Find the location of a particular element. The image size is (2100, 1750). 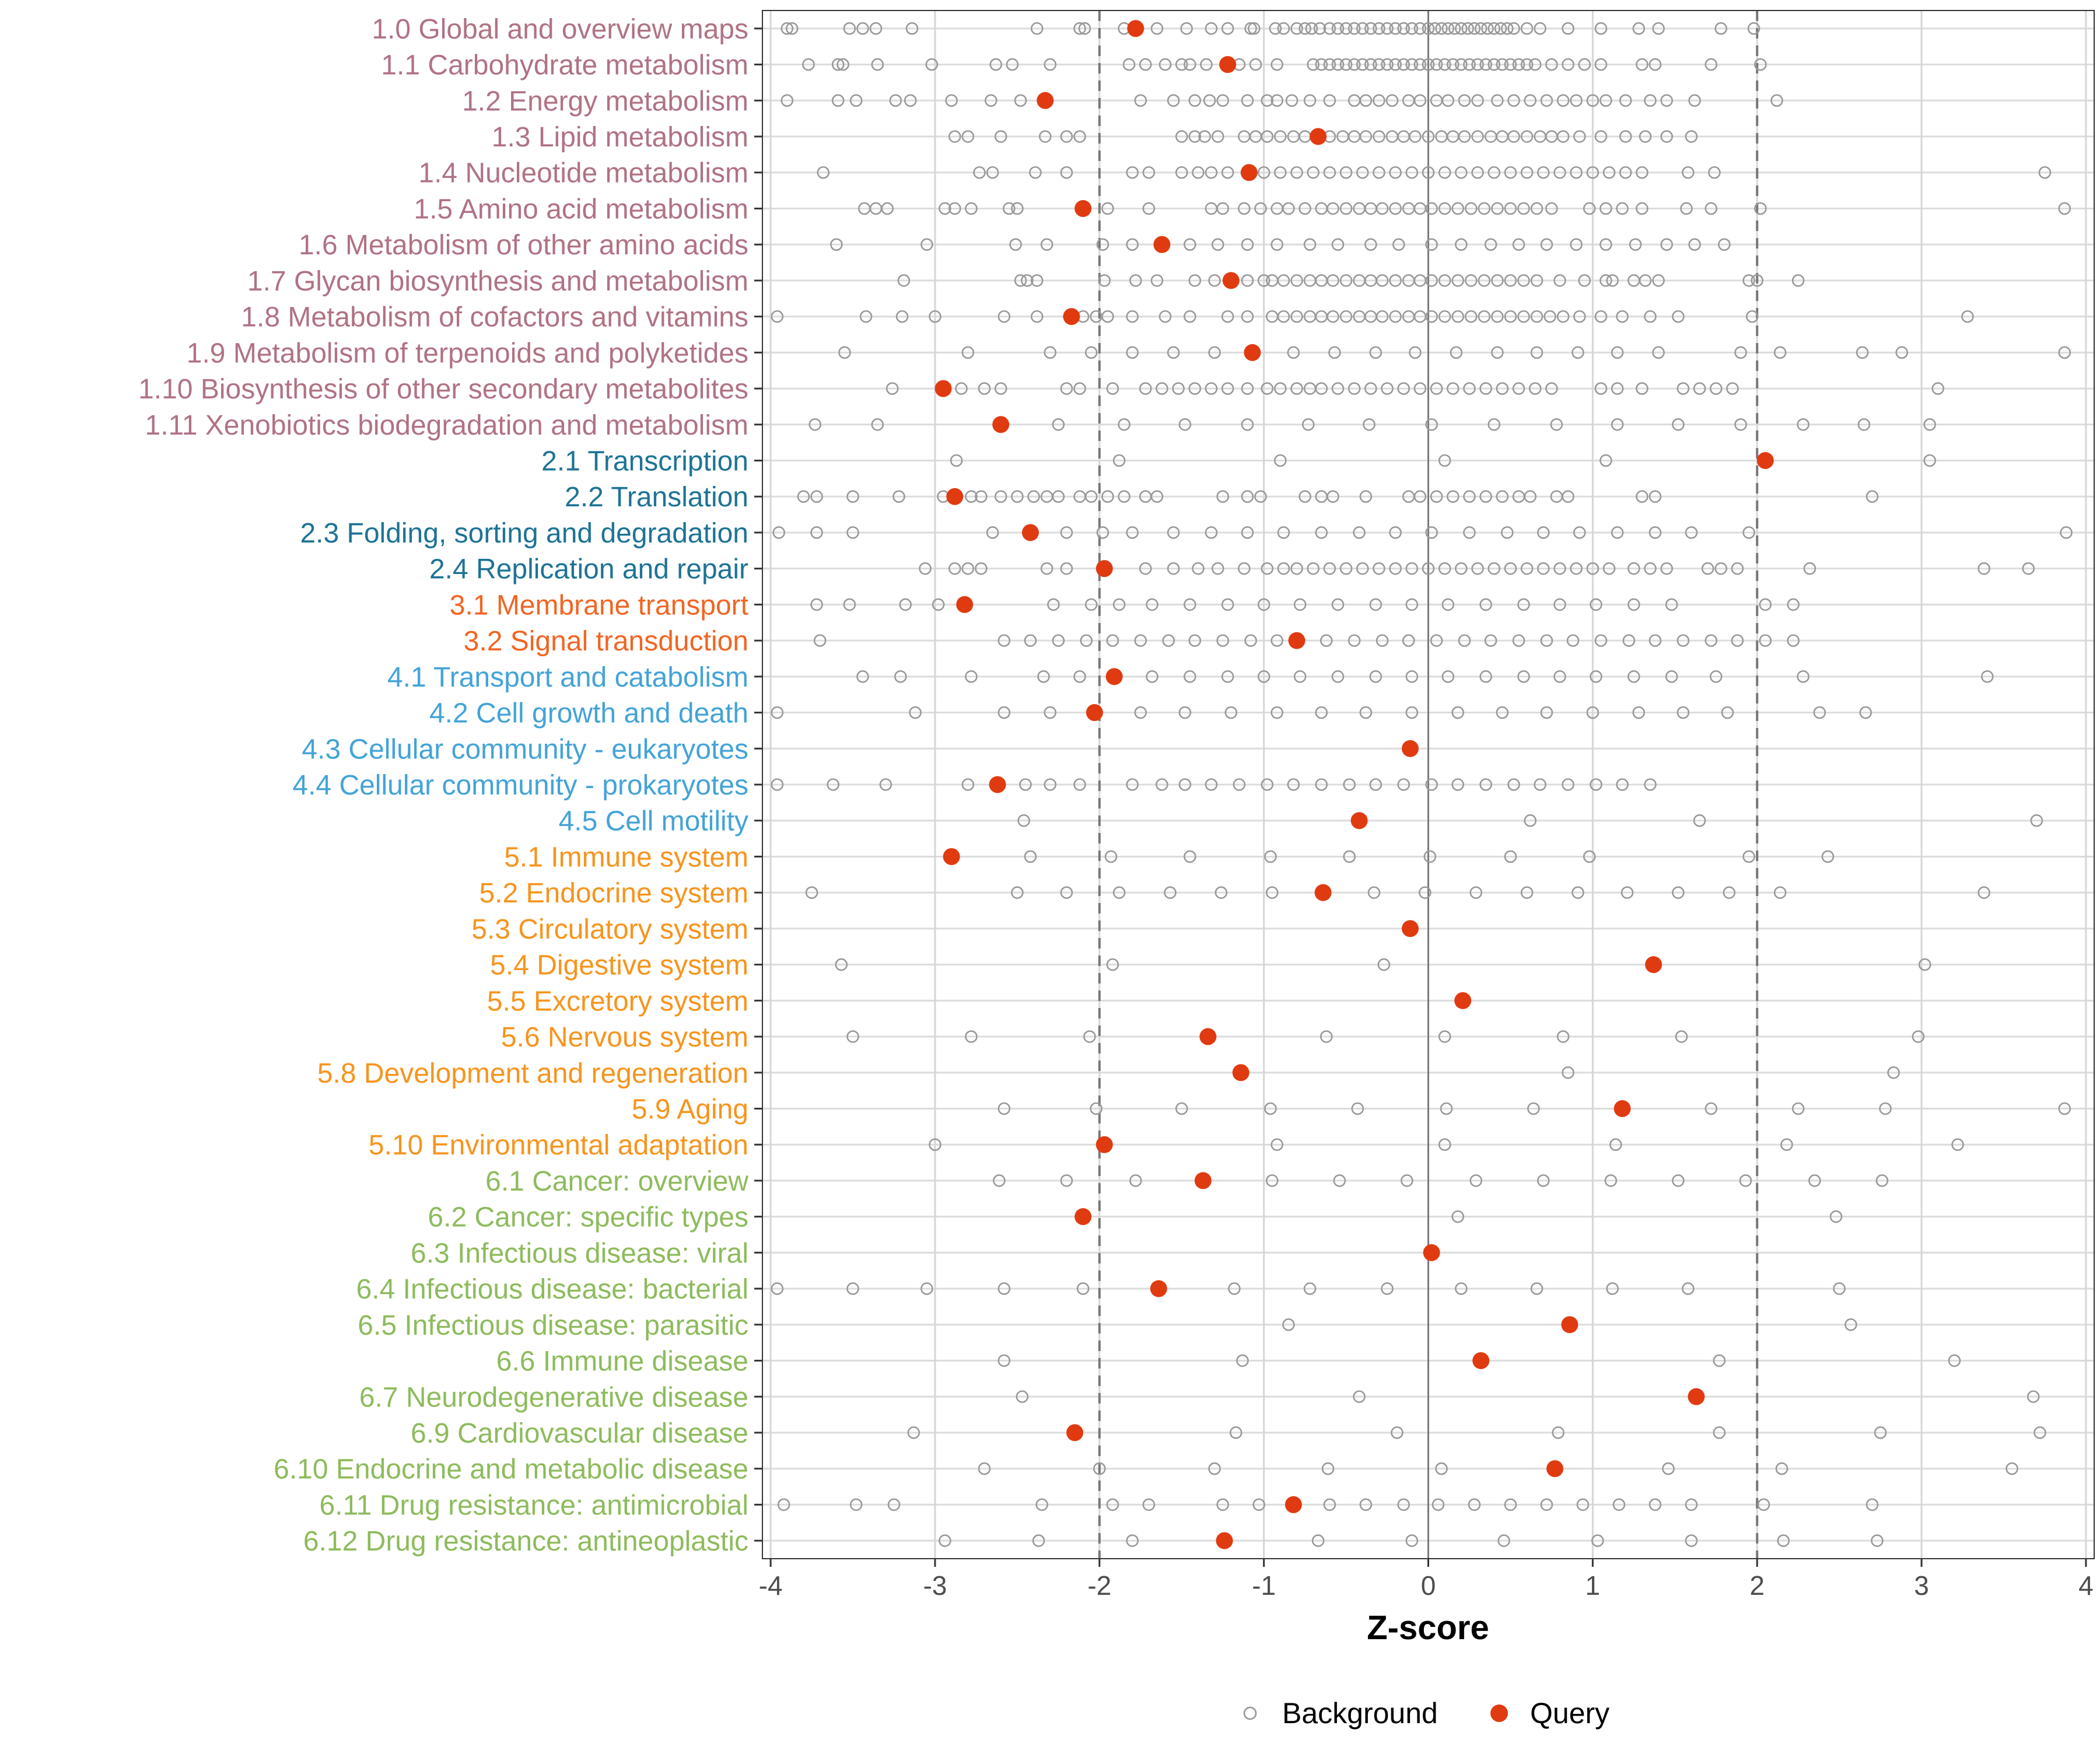

category-label: 1.6 Metabolism of other amino acids is located at coordinates (523, 245).